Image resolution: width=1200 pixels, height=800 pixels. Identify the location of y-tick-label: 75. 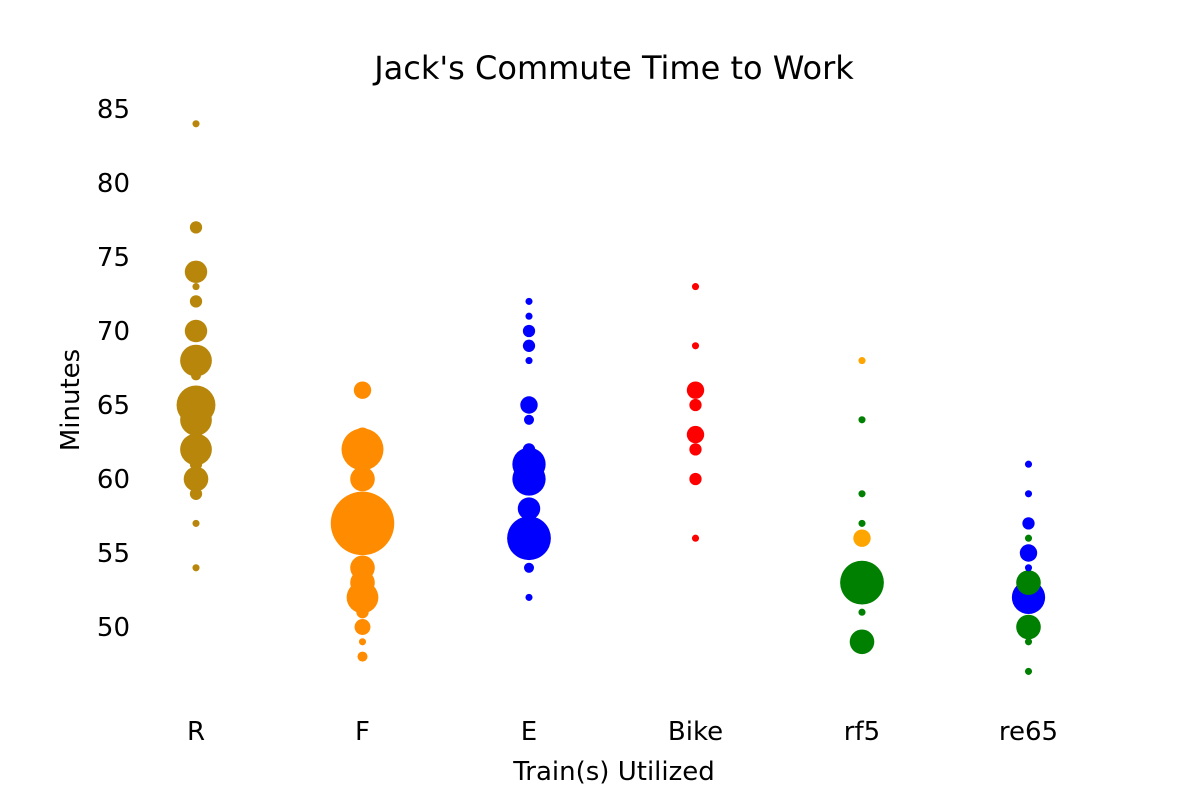
(113, 258).